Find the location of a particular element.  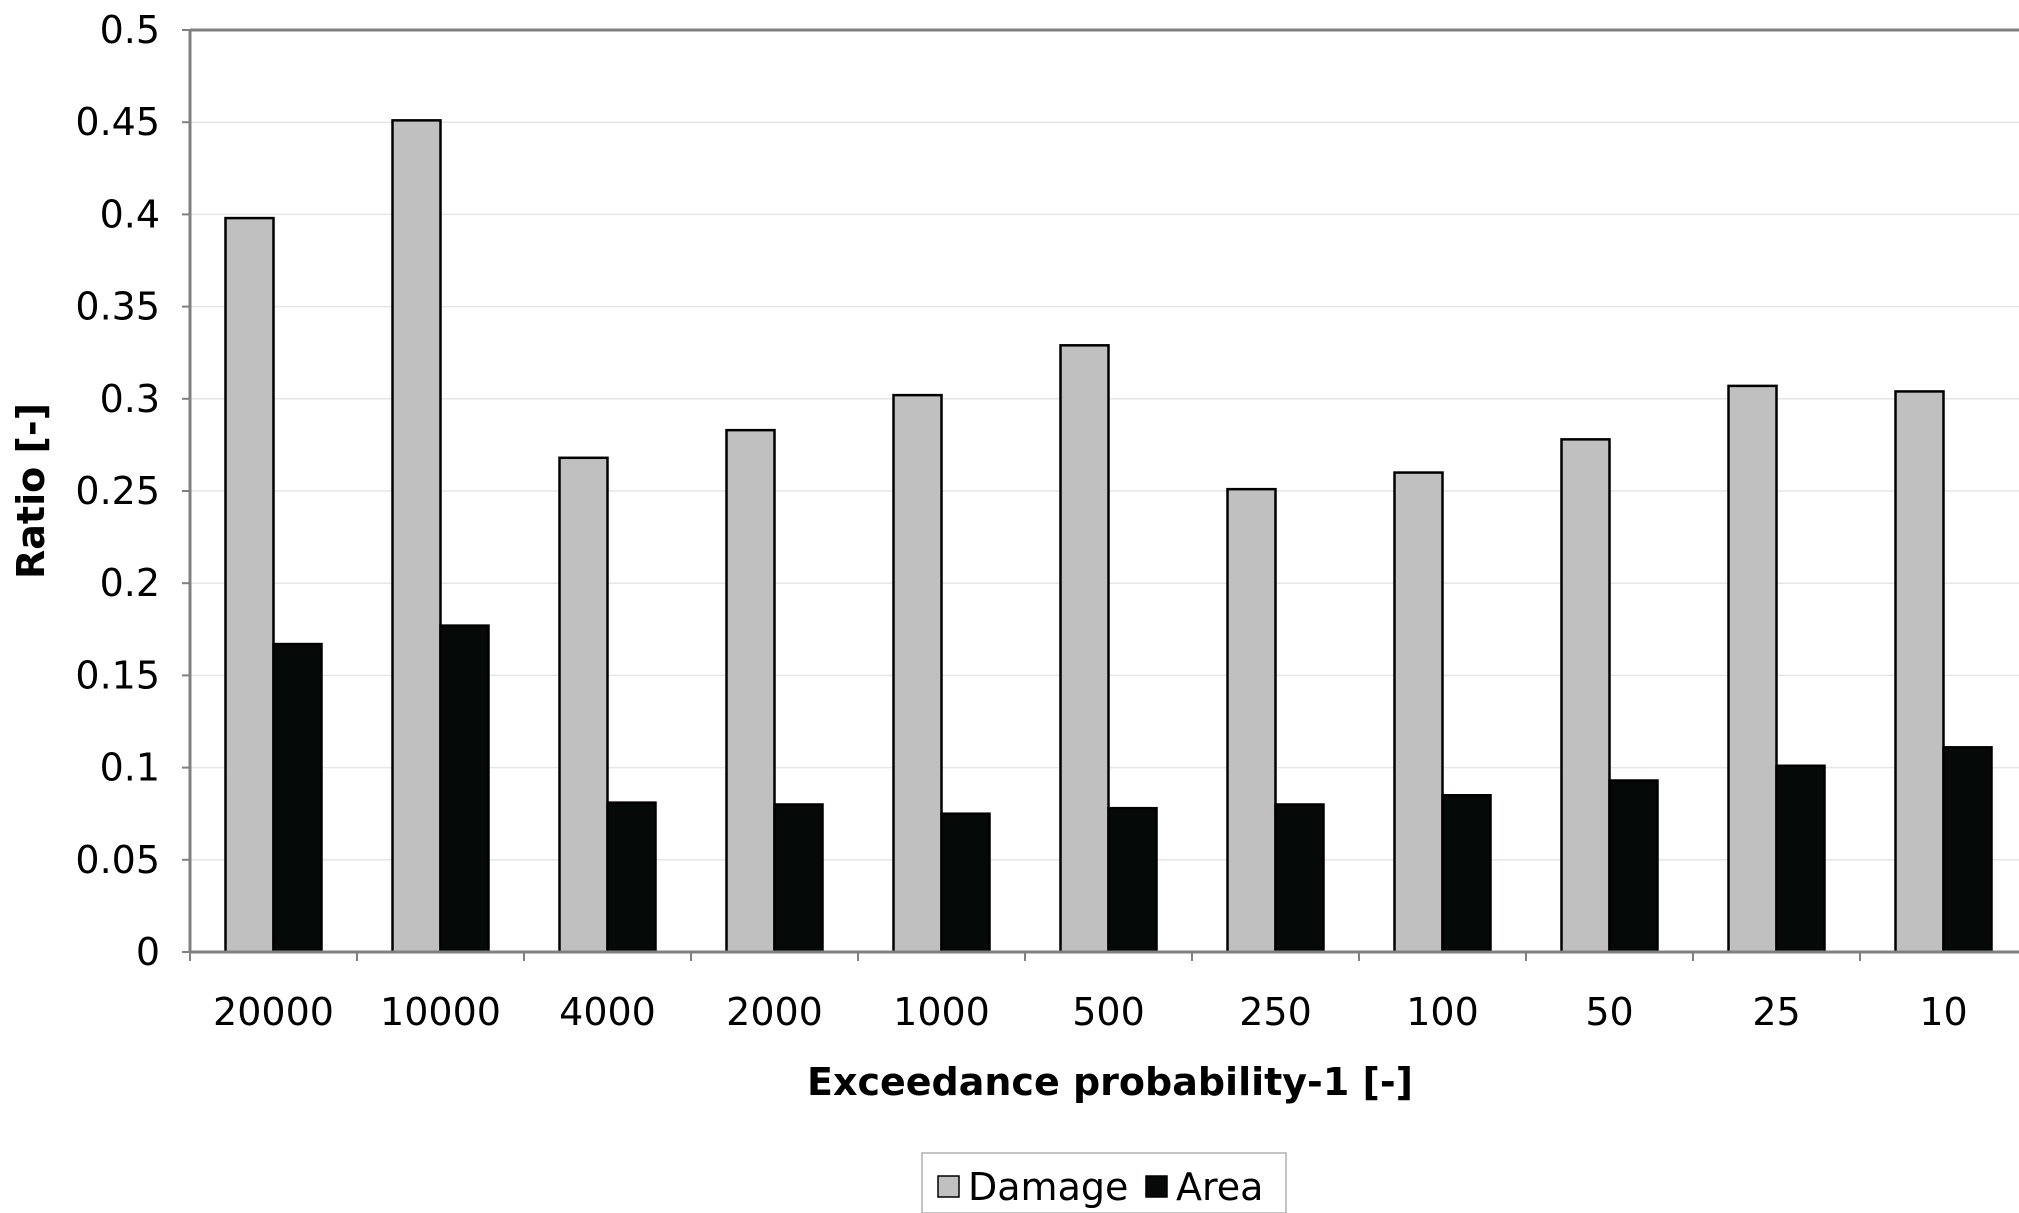

legend: Damage Area is located at coordinates (1104, 1182).